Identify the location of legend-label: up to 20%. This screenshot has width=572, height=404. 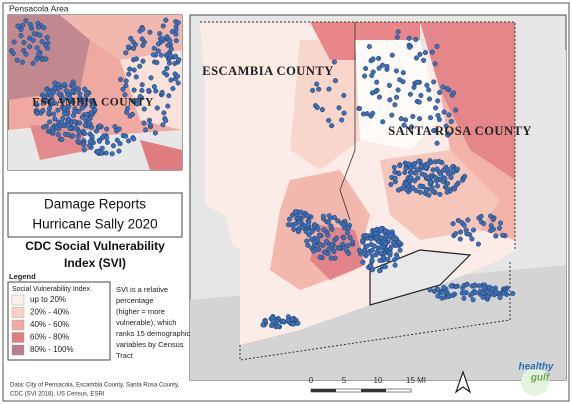
(48, 299).